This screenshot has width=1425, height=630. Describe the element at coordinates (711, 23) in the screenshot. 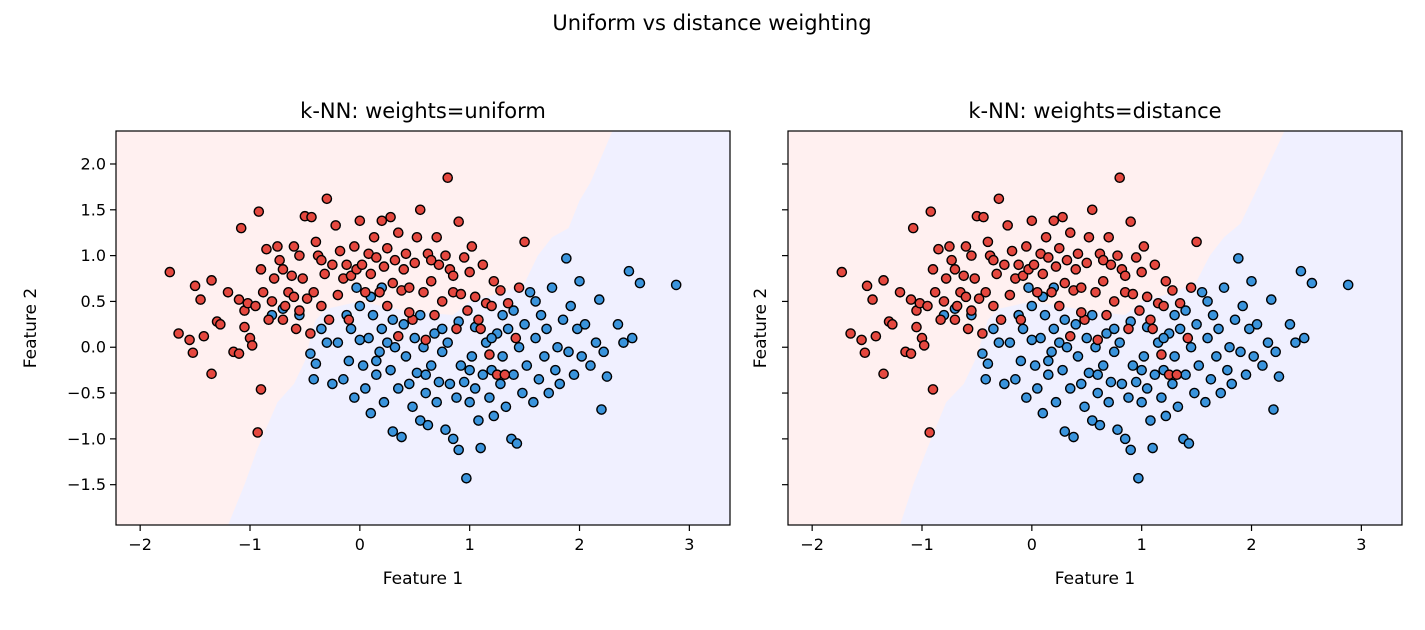

I see `figure-suptitle: Uniform vs distance weighting` at that location.